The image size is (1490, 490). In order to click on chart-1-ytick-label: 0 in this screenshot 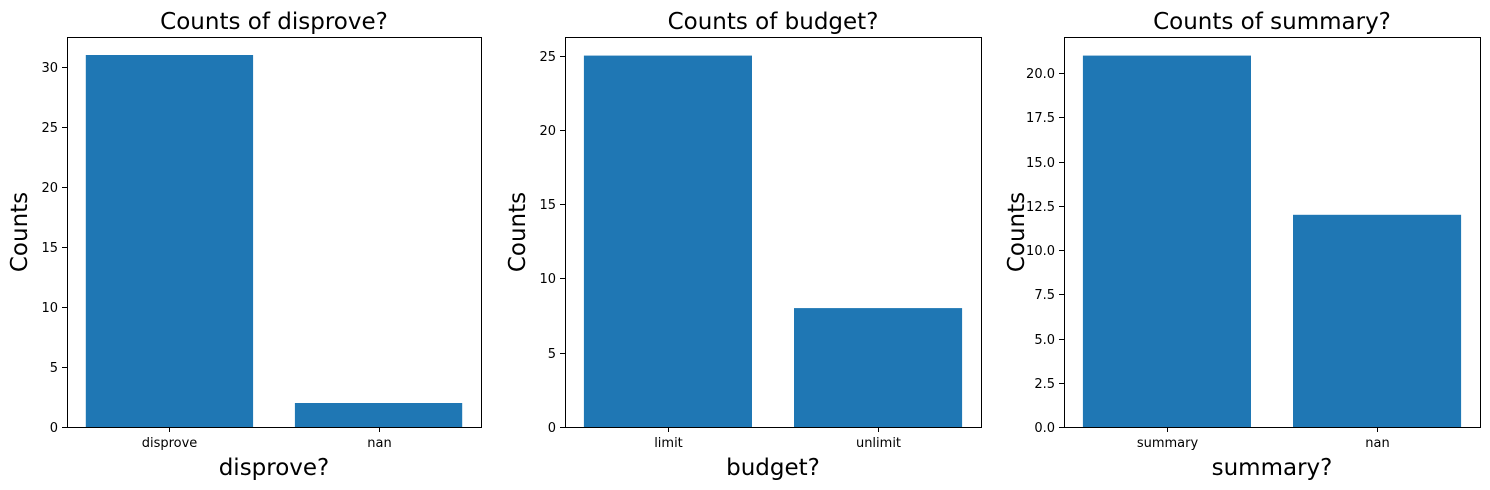, I will do `click(54, 428)`.